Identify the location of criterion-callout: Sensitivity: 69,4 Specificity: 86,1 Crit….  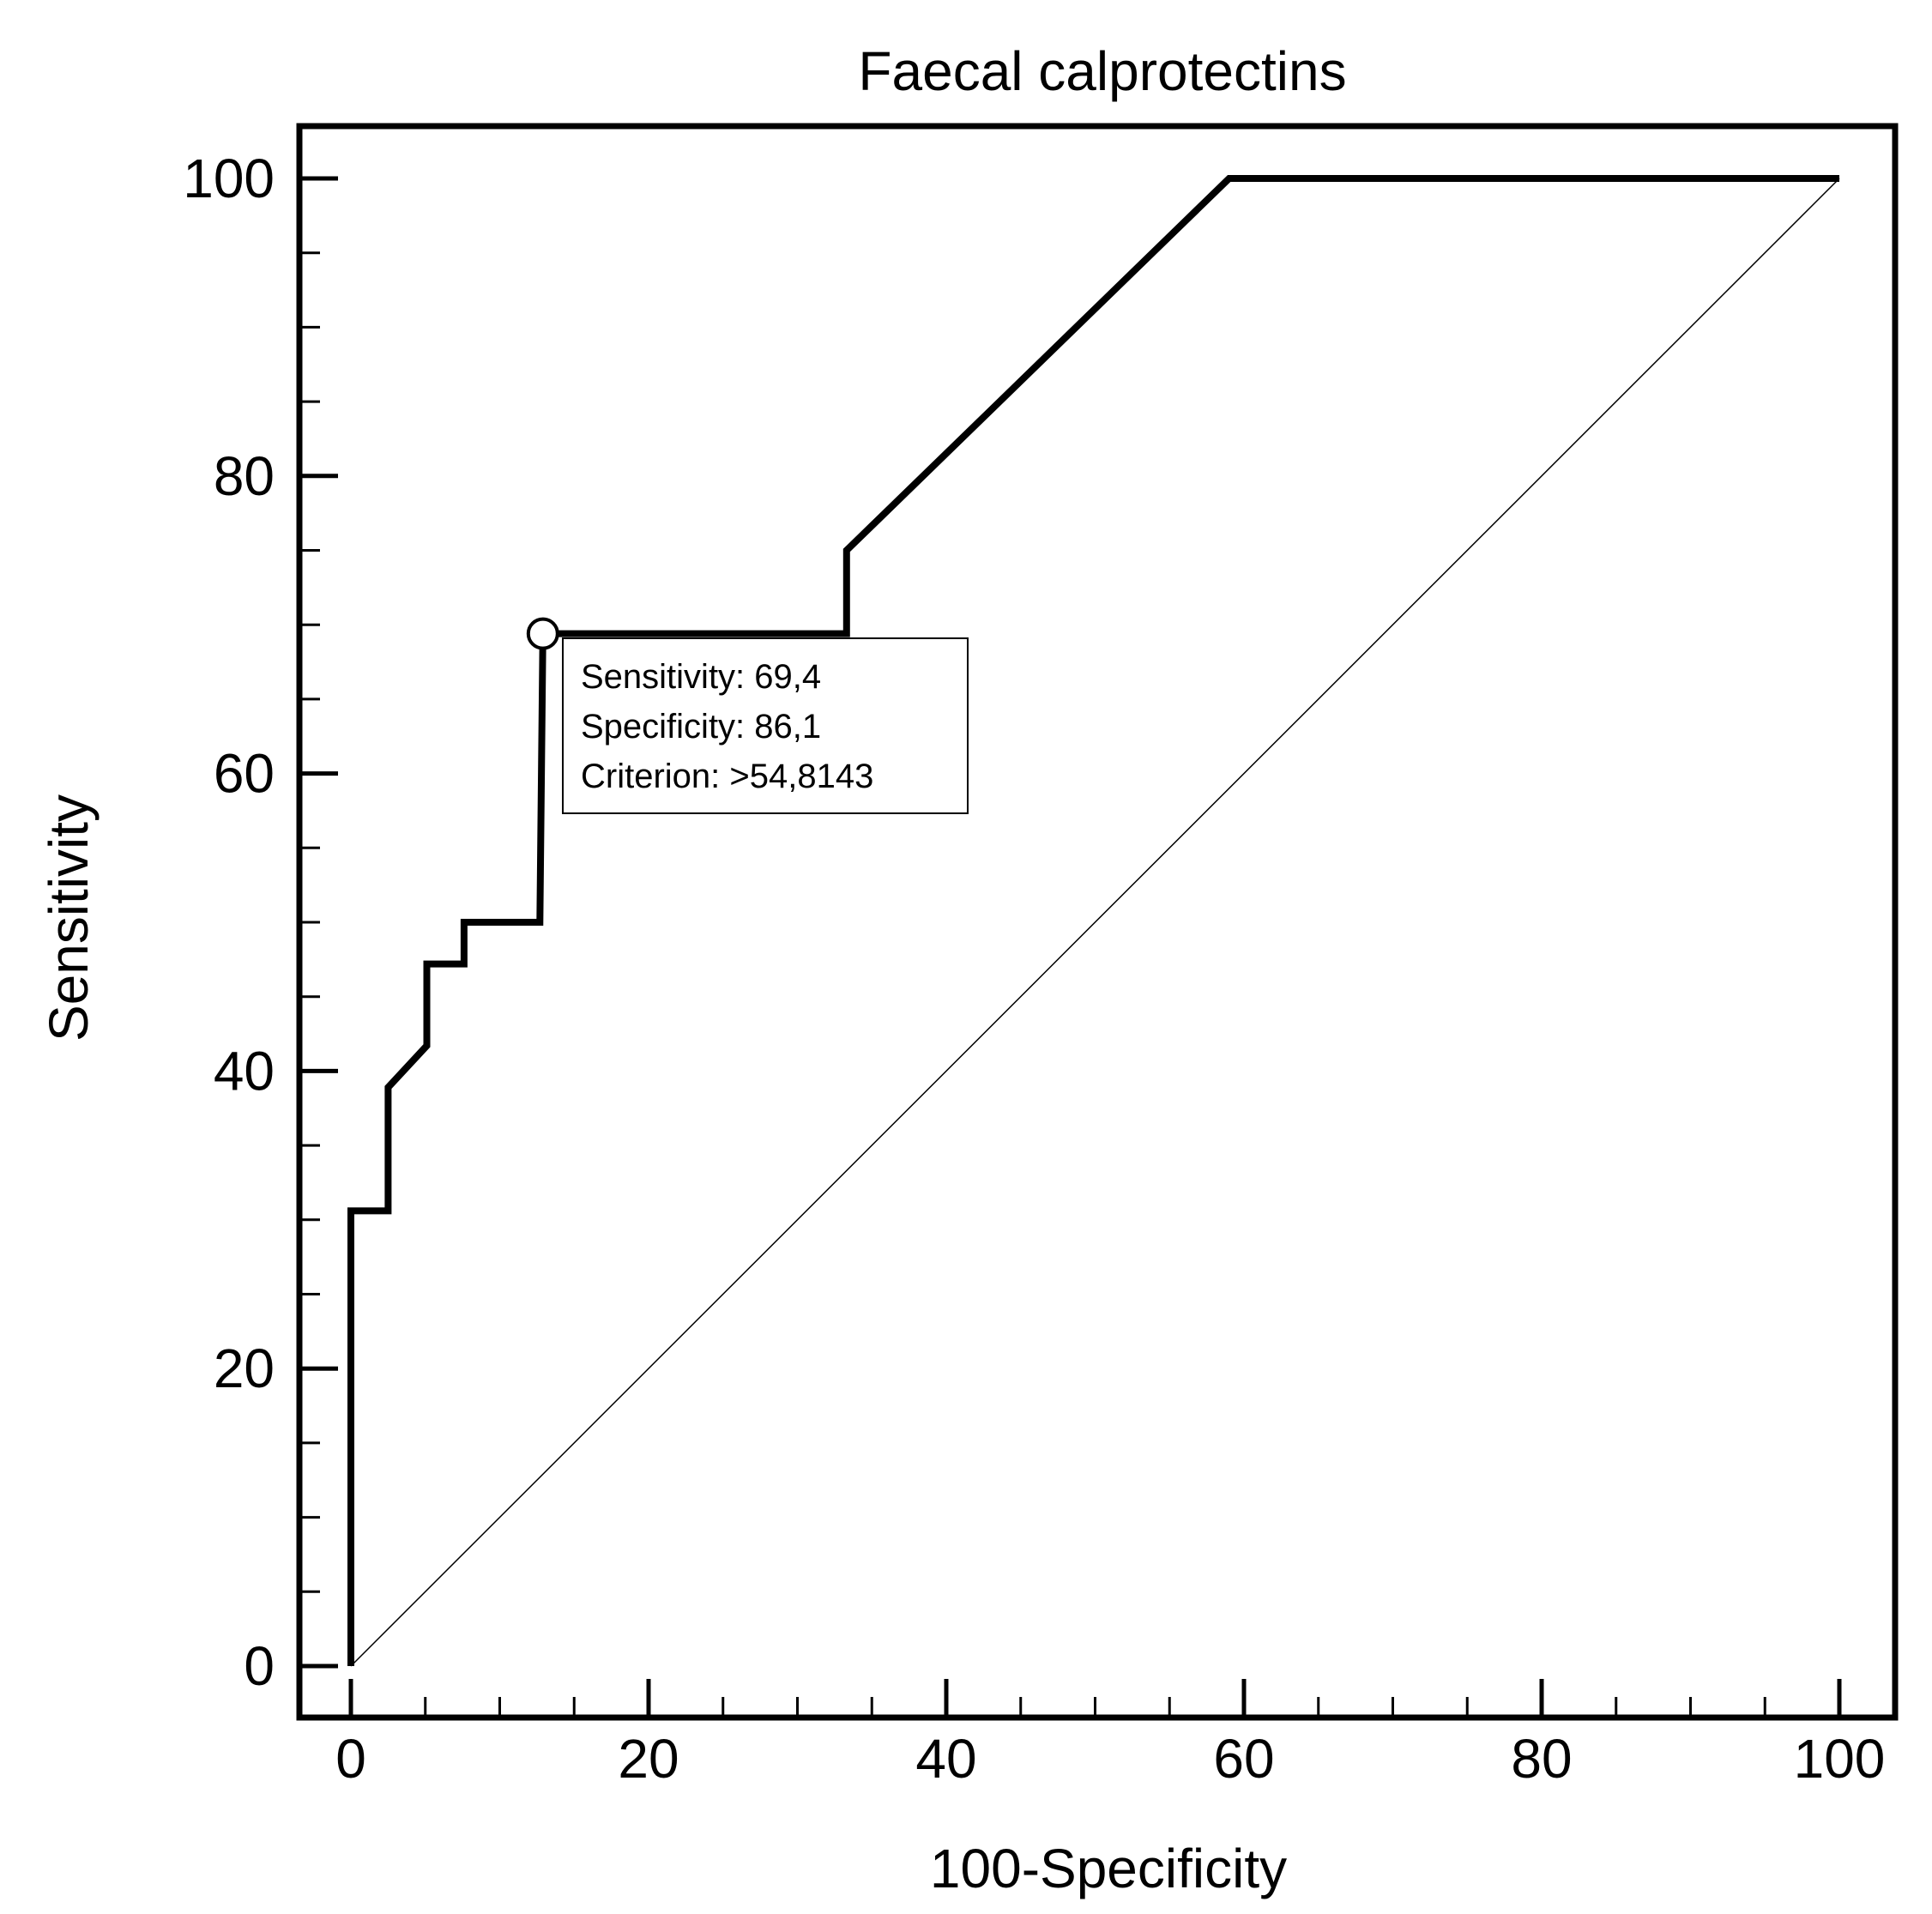
(765, 726).